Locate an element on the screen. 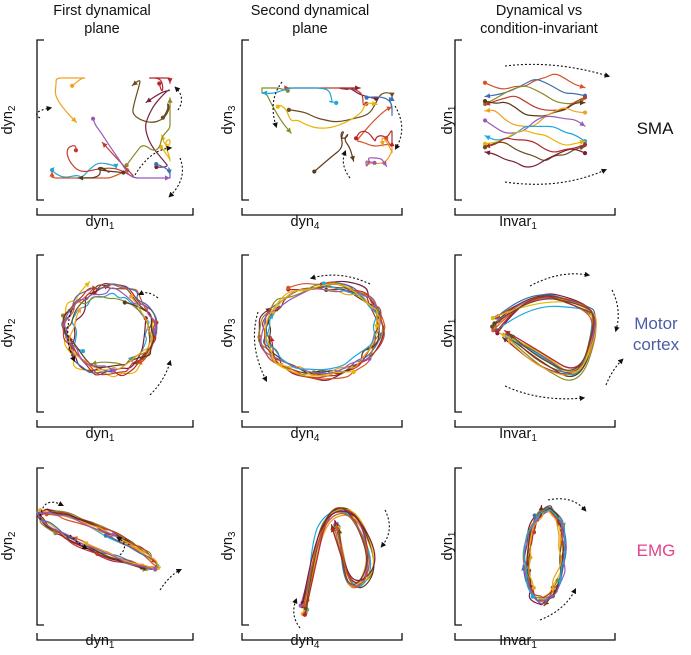 The height and width of the screenshot is (655, 691). x-axis-label: Invar1 is located at coordinates (518, 642).